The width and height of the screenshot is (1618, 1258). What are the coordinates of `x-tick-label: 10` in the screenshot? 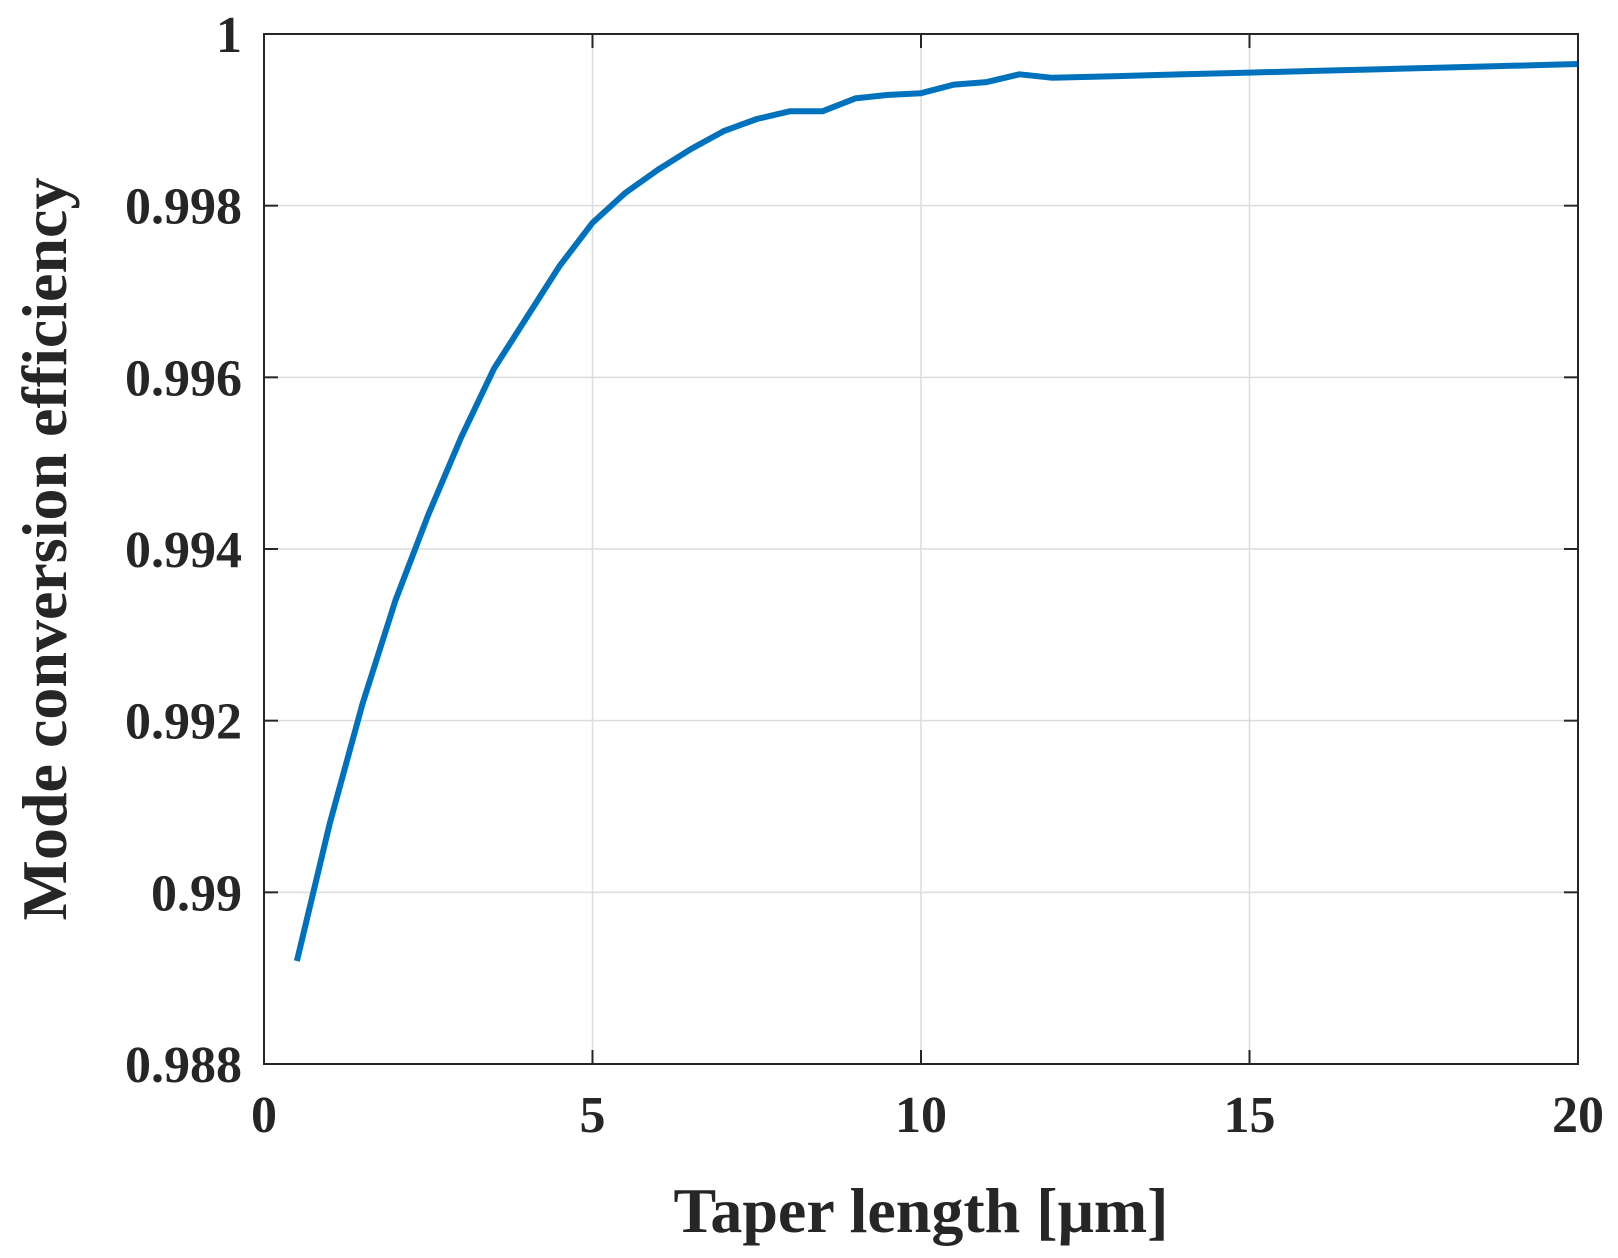 It's located at (921, 1115).